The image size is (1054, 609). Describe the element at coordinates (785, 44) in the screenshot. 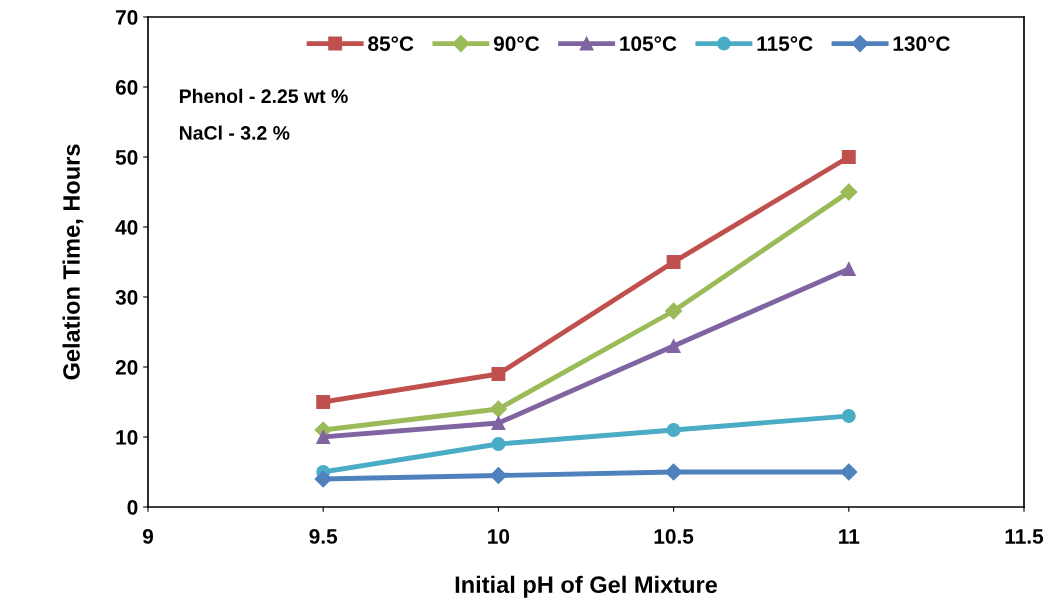

I see `legend-label: 115°C` at that location.